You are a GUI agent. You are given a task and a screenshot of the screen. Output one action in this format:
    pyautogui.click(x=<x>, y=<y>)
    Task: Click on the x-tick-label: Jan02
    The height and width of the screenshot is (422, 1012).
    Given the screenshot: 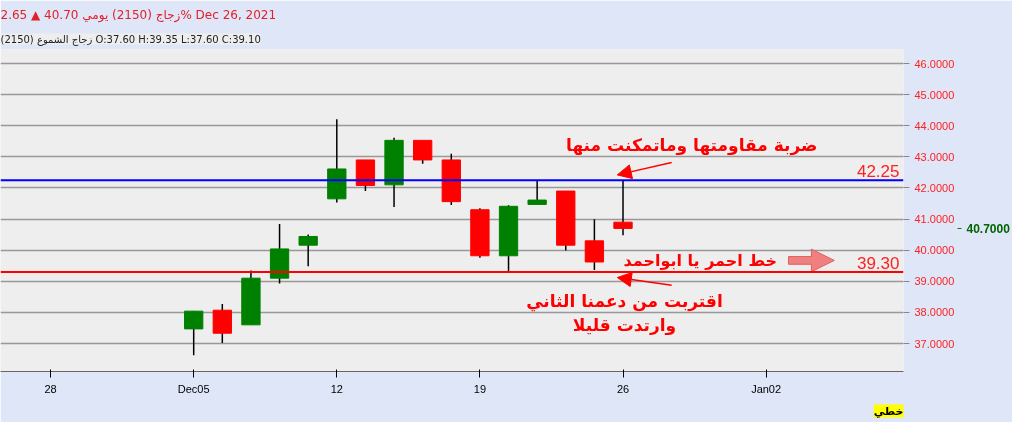 What is the action you would take?
    pyautogui.click(x=766, y=388)
    